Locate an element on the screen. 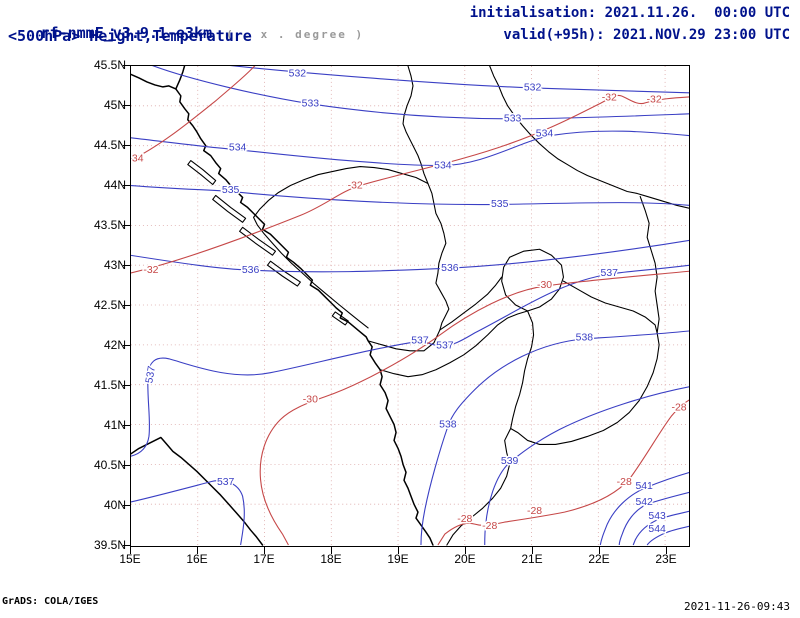  border-drina is located at coordinates (438, 256).